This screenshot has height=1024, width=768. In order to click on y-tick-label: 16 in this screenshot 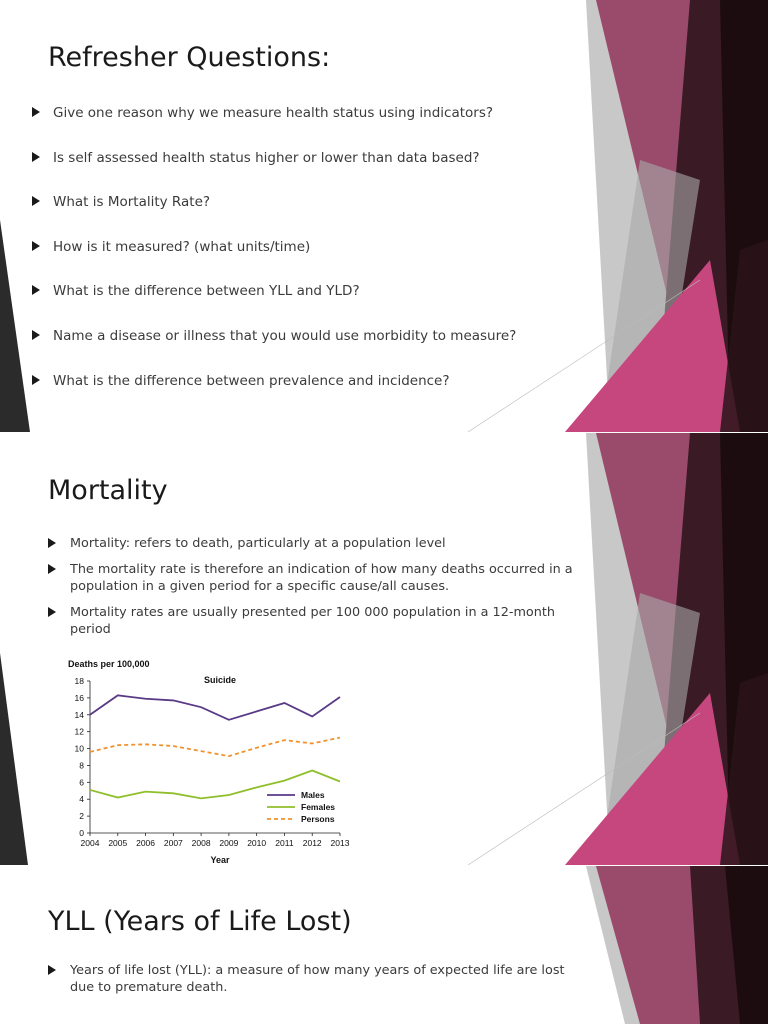, I will do `click(80, 698)`.